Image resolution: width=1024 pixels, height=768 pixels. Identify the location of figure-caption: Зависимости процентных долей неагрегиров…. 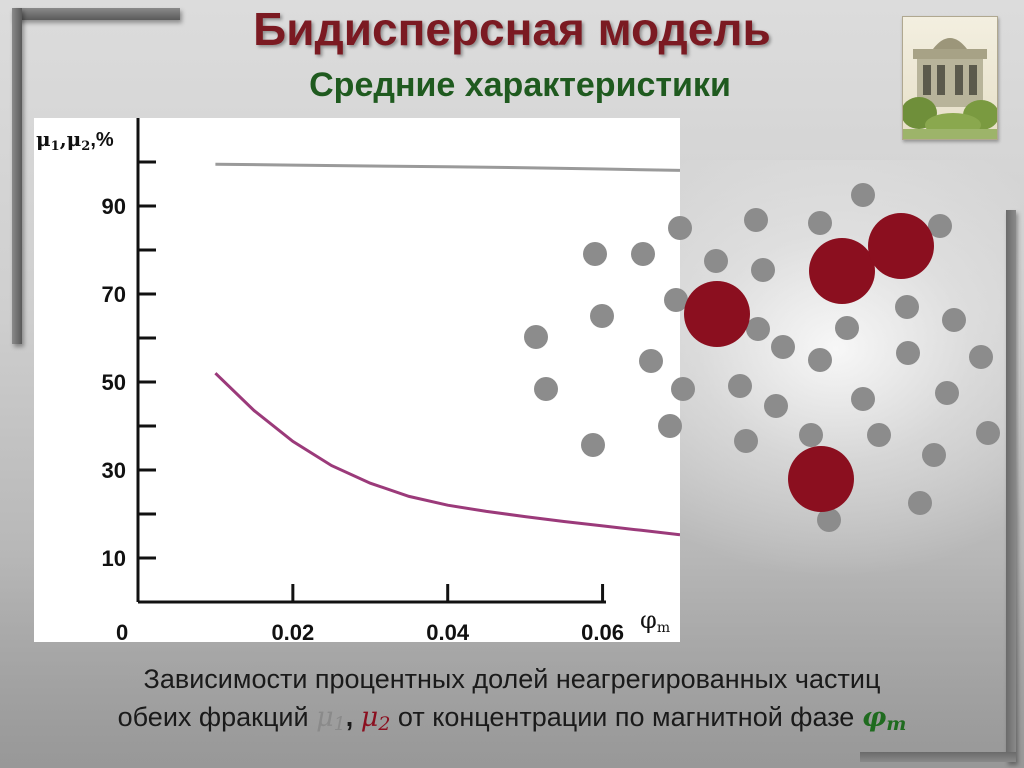
(512, 701).